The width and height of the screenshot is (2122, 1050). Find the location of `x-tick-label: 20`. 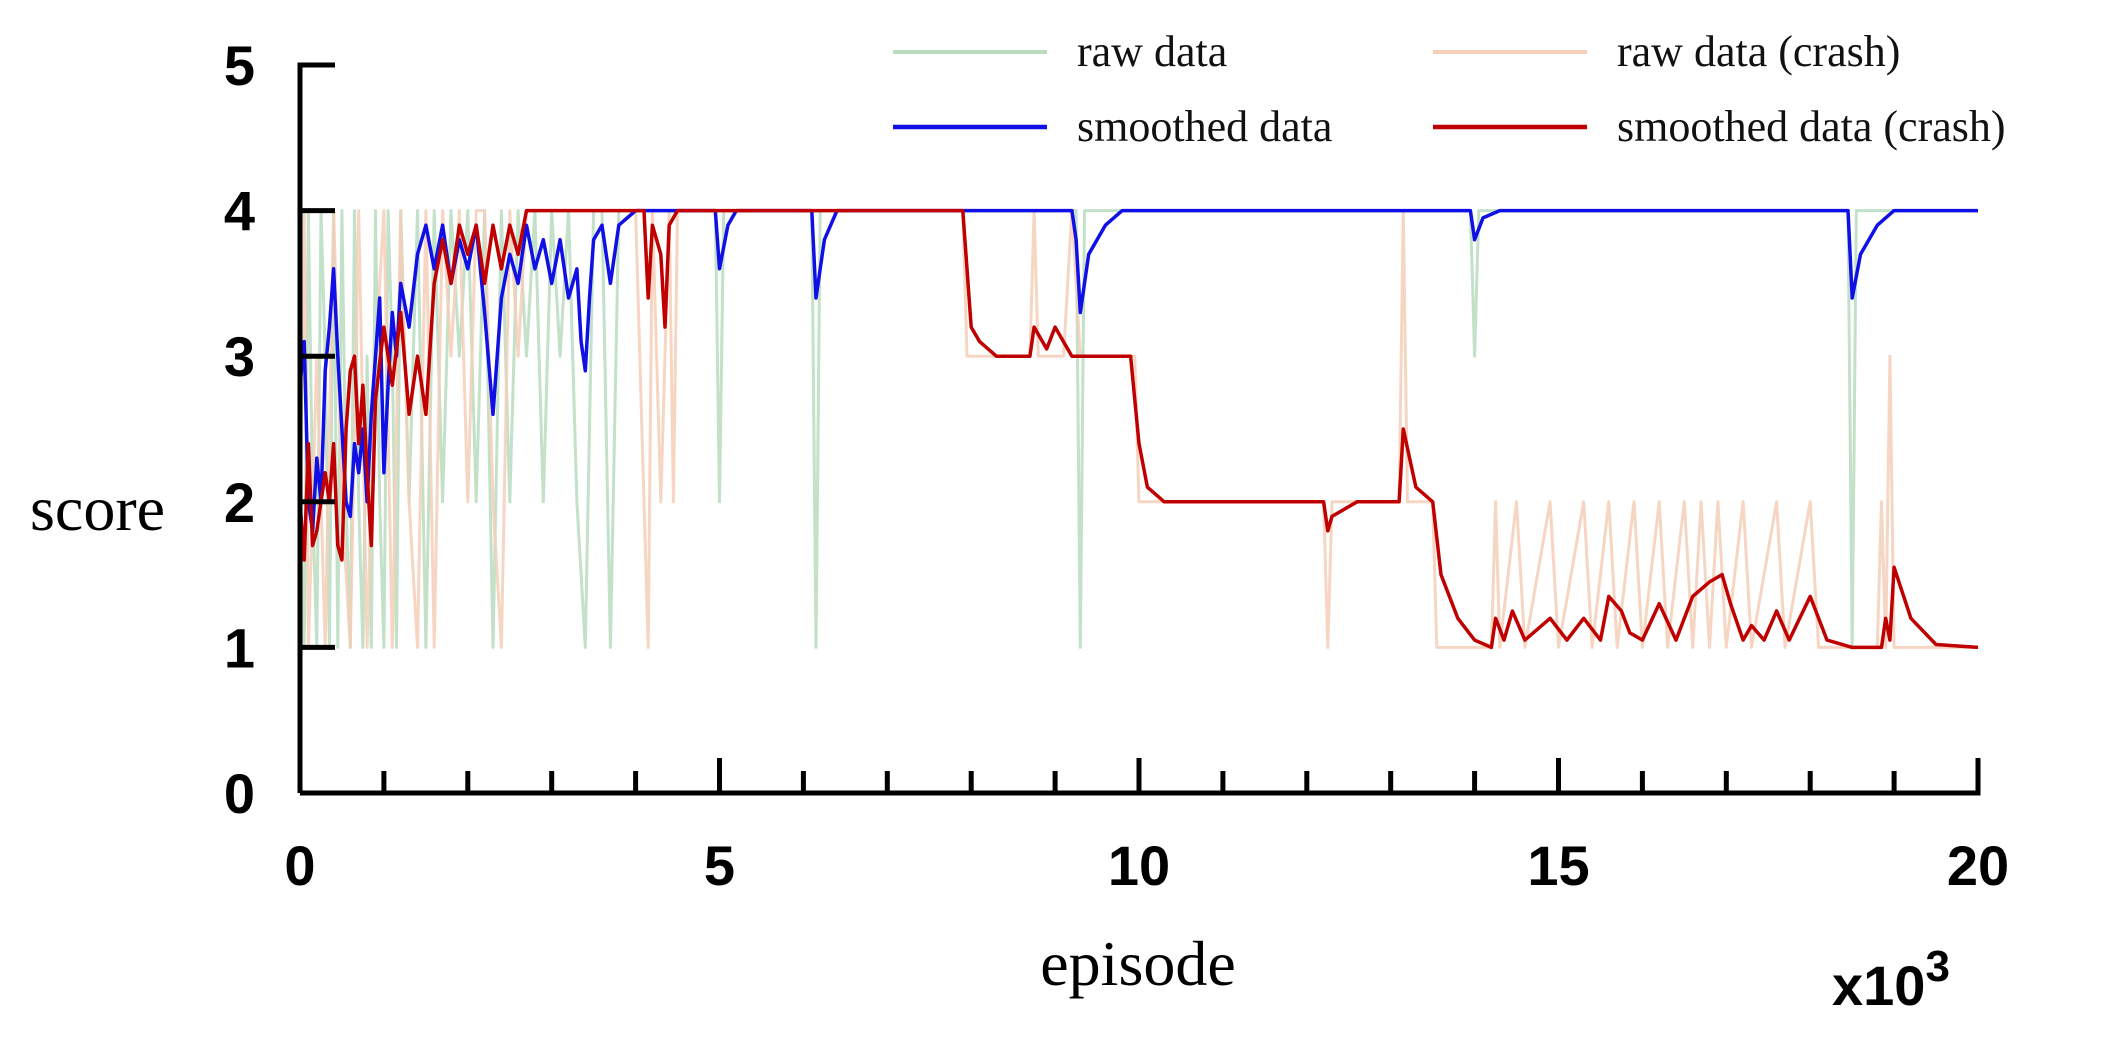

x-tick-label: 20 is located at coordinates (1978, 865).